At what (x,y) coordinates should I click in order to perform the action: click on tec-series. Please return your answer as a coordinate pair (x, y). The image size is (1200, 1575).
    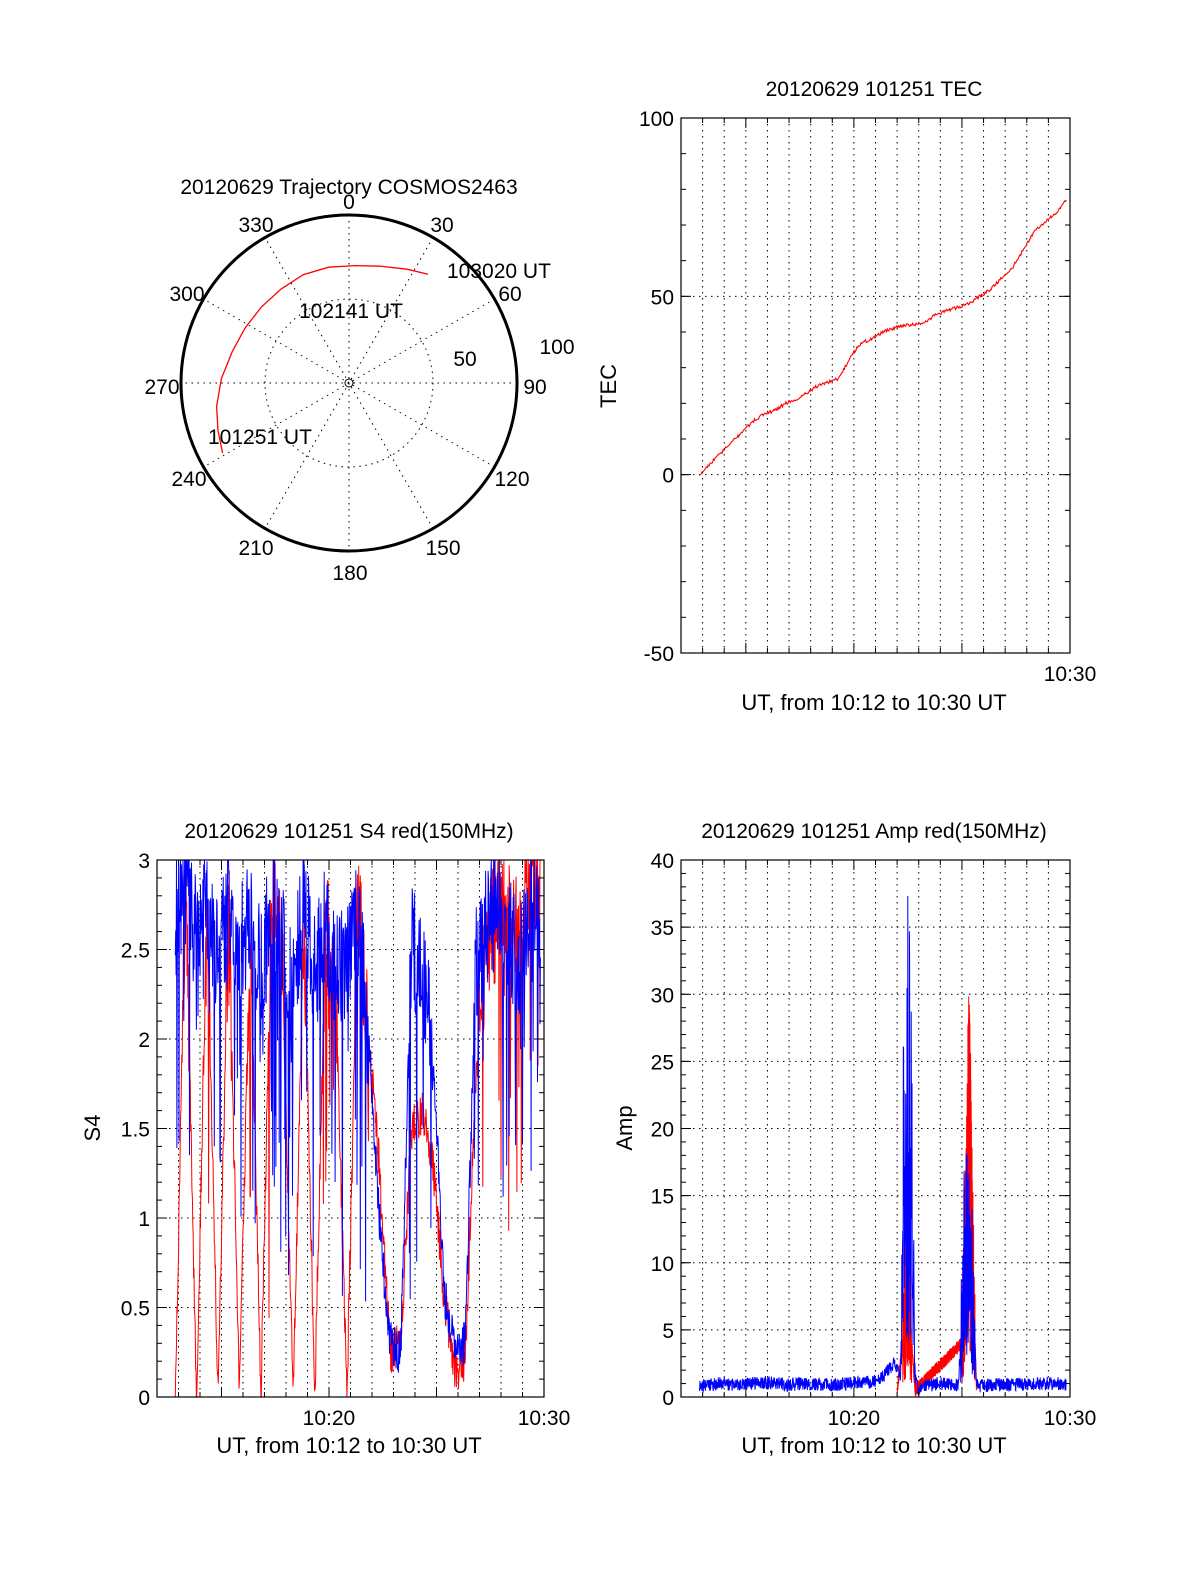
    Looking at the image, I should click on (883, 337).